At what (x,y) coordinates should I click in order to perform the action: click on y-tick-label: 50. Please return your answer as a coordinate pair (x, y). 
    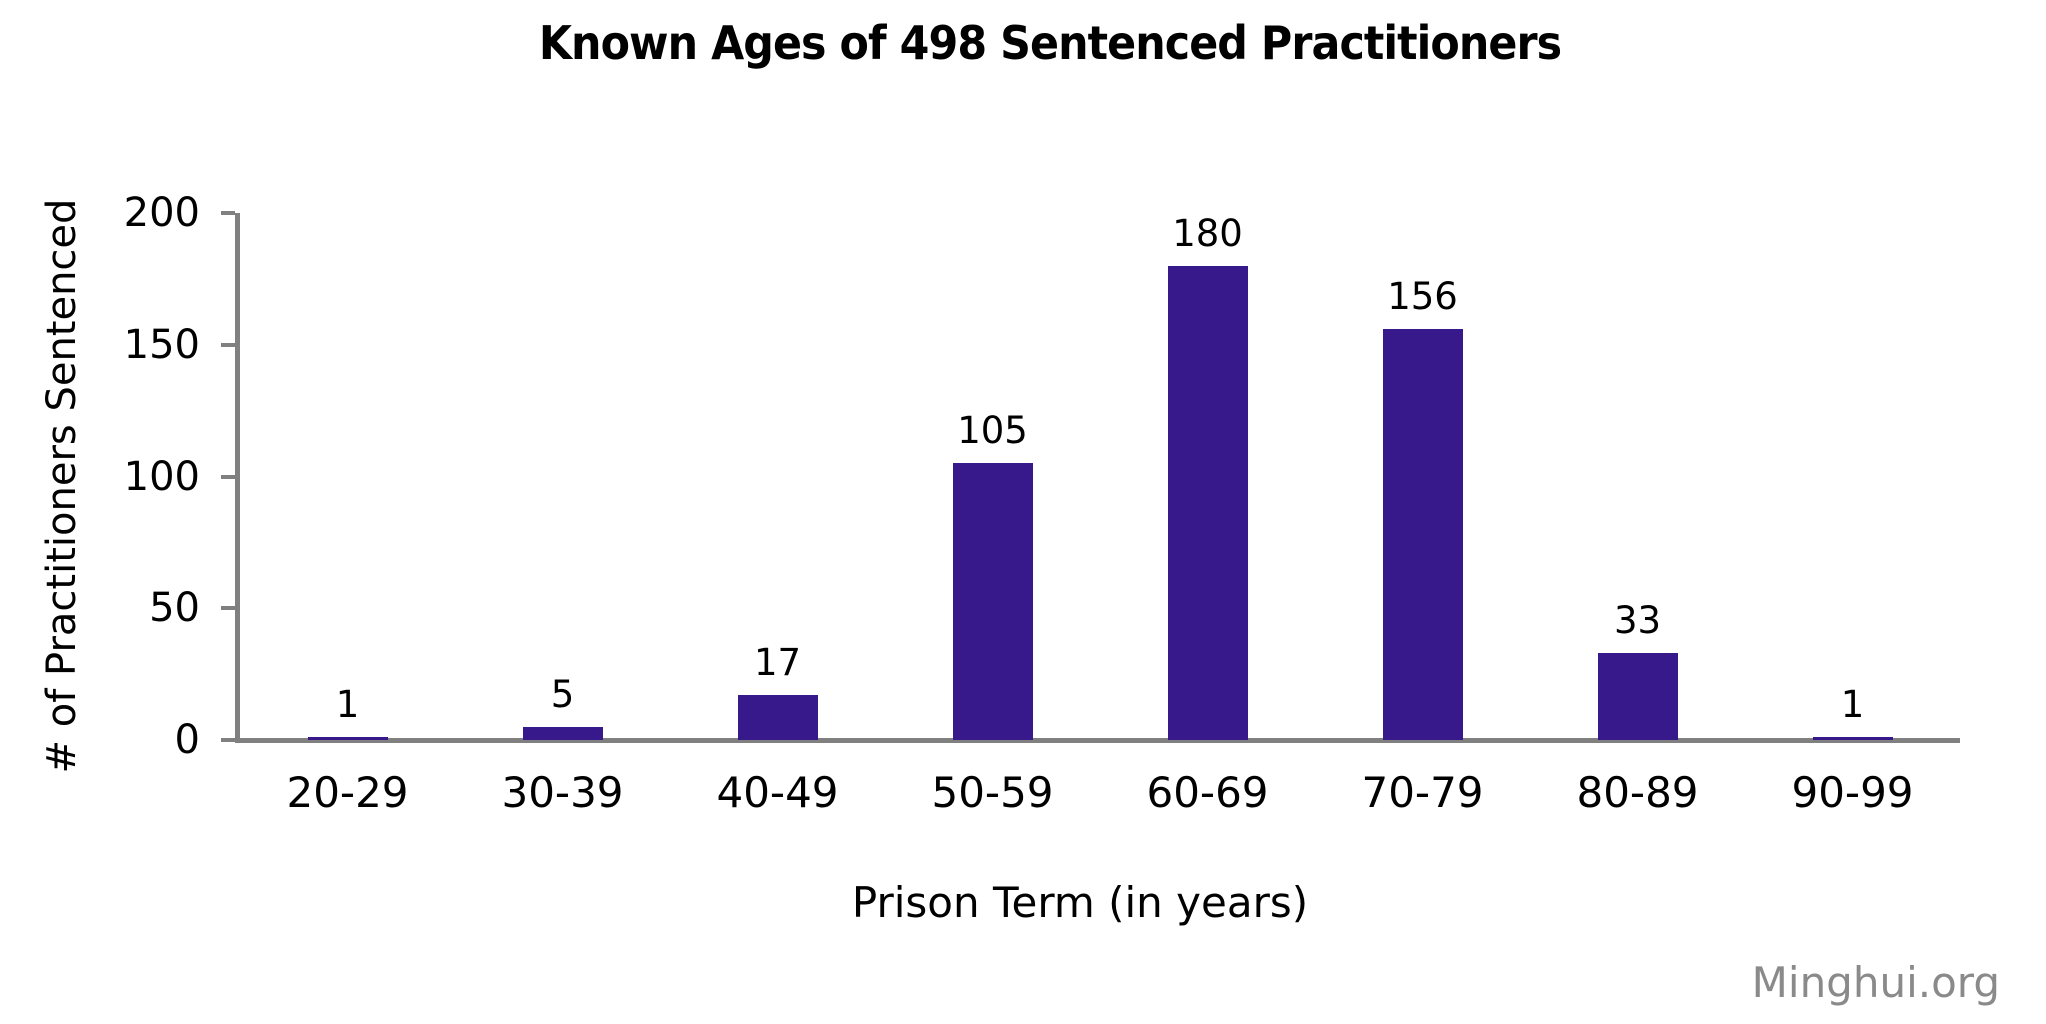
    Looking at the image, I should click on (174, 608).